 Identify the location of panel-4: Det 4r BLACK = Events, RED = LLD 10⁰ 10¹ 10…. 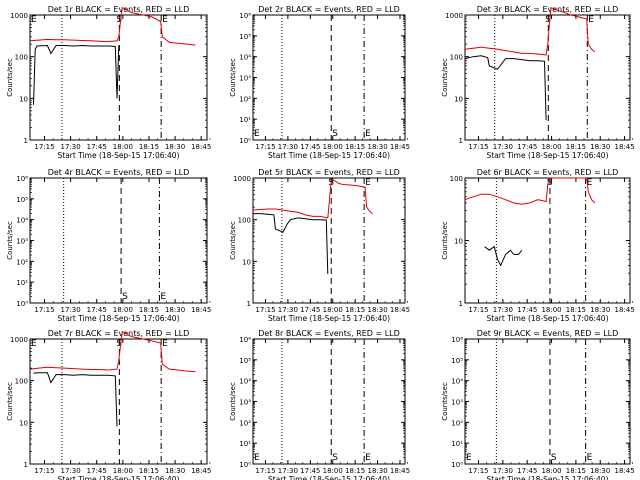
(108, 245).